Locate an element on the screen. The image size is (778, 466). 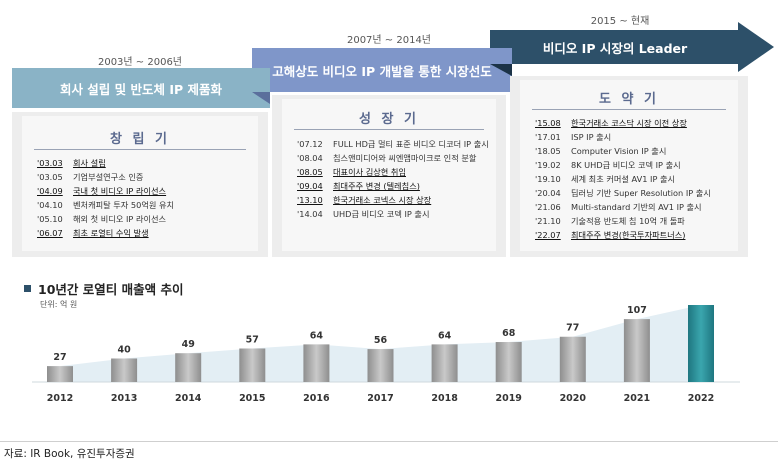
bar-2018 is located at coordinates (444, 363).